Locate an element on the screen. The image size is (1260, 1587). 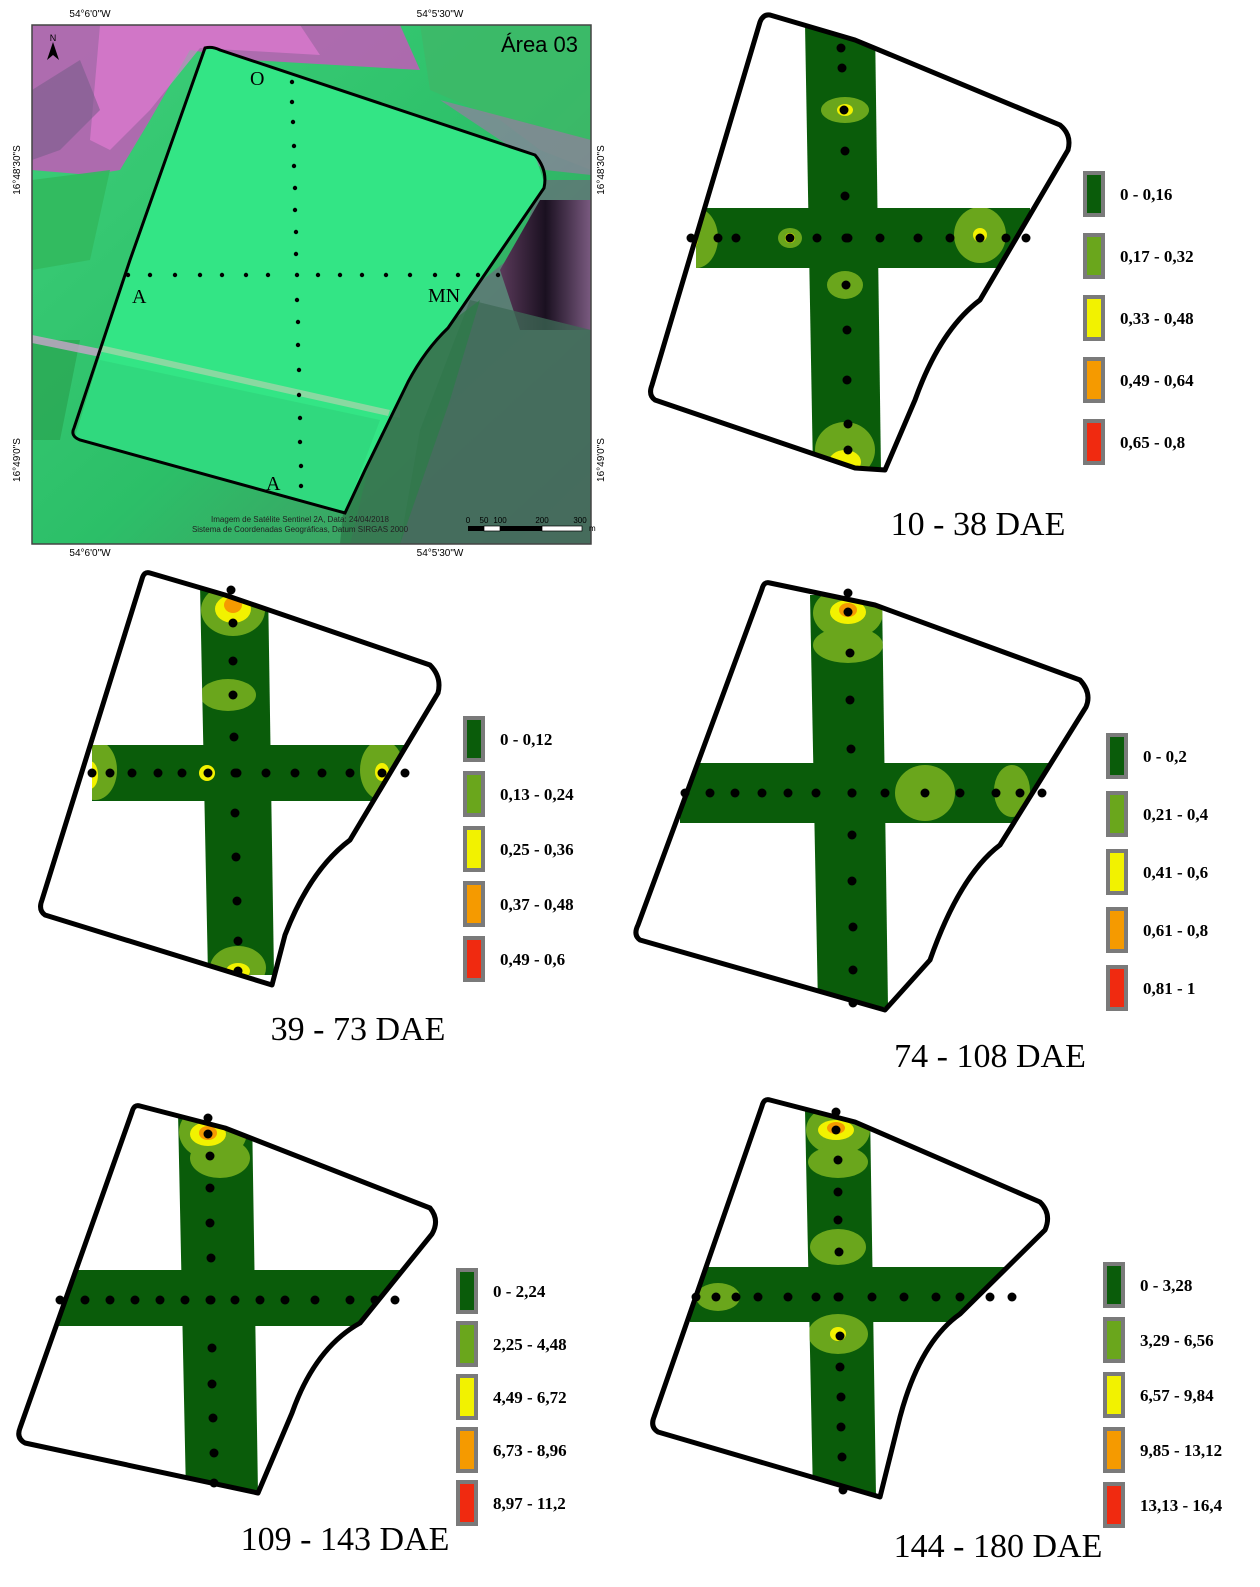
legend-label: 6,57 - 9,84 is located at coordinates (1177, 1395).